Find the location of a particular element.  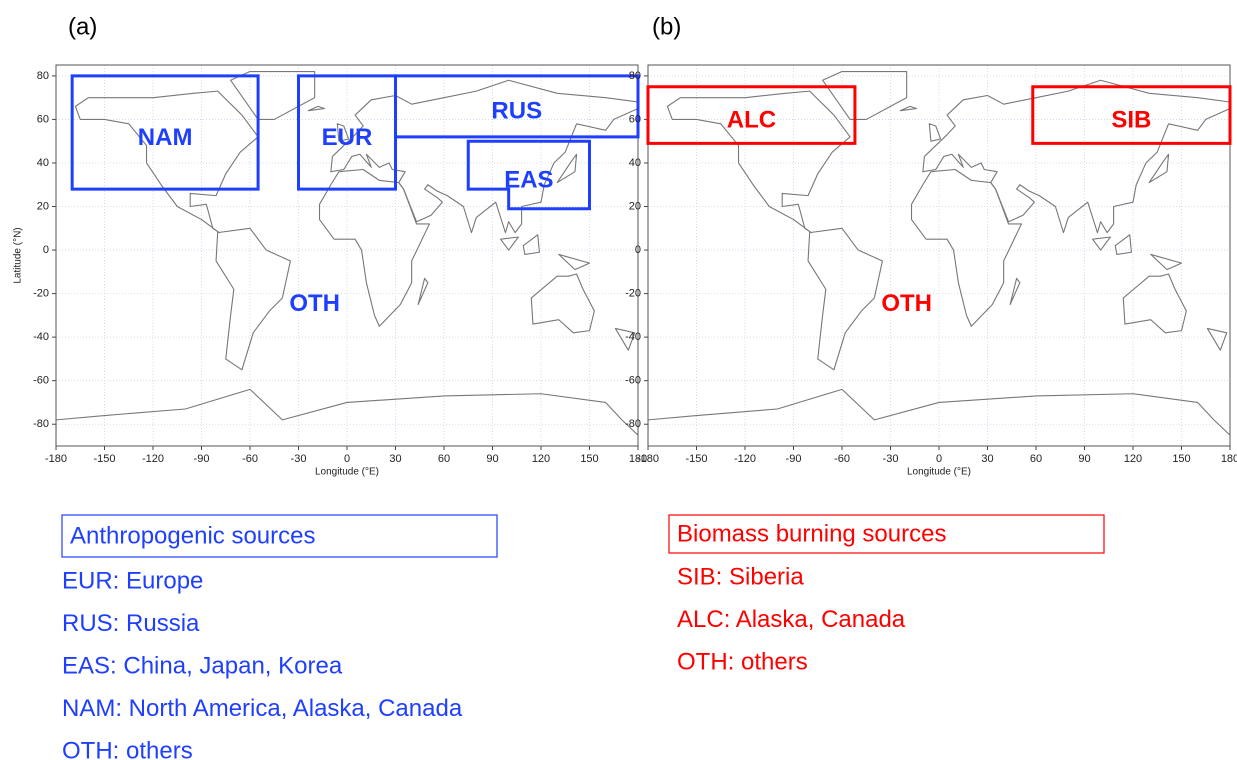

legend-item: NAM: North America, Alaska, Canada is located at coordinates (262, 708).